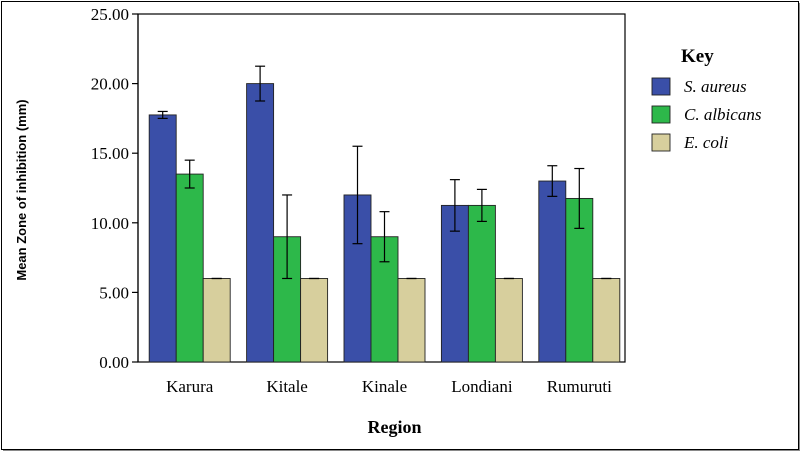  I want to click on legend-title: Key, so click(697, 56).